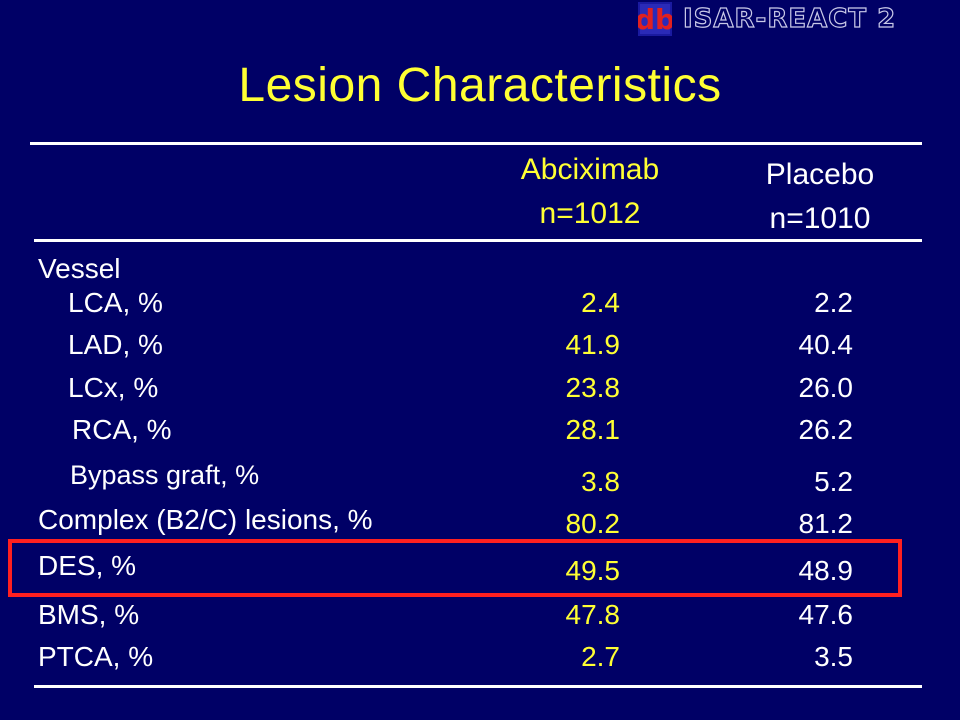  I want to click on row-value-placebo-bms: 47.6, so click(826, 614).